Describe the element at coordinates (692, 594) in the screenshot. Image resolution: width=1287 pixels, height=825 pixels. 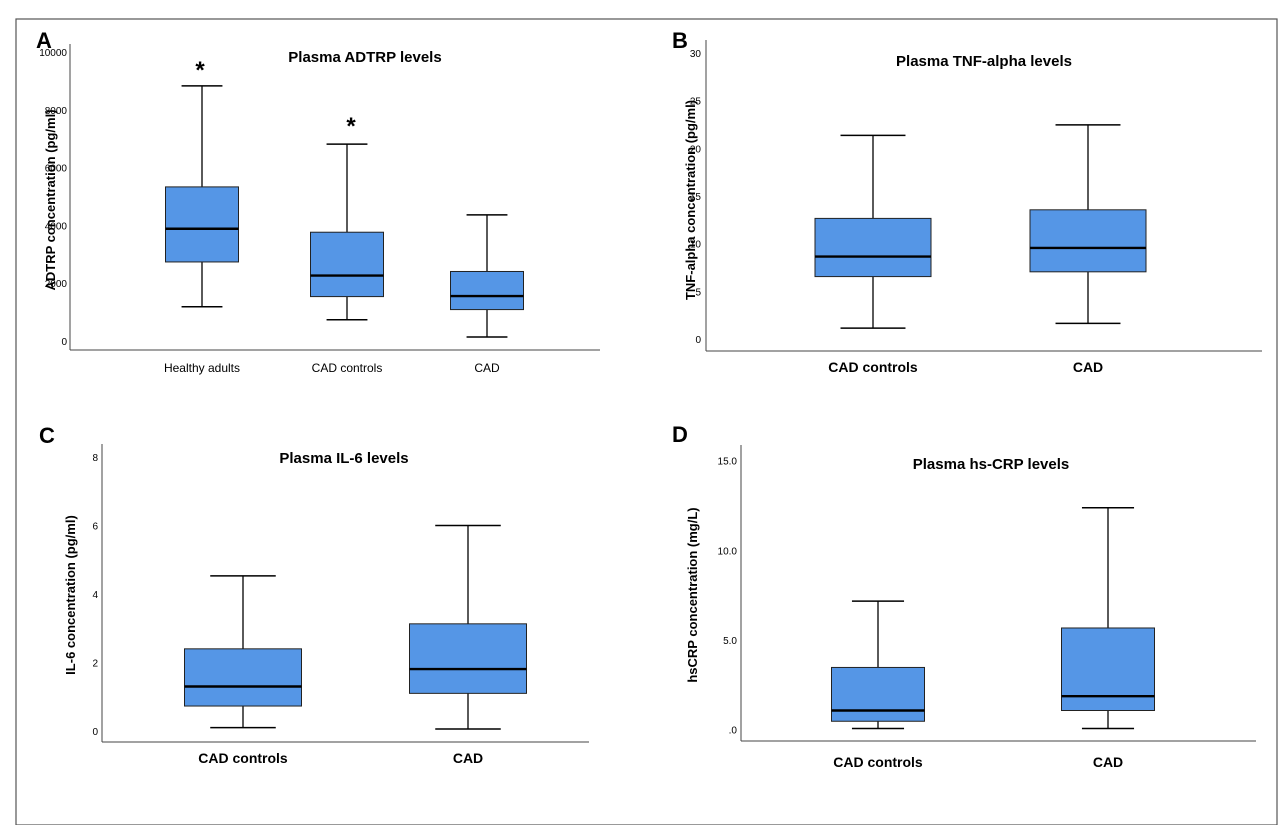
I see `y-axis-title: hsCRP concentration (mg/L)` at that location.